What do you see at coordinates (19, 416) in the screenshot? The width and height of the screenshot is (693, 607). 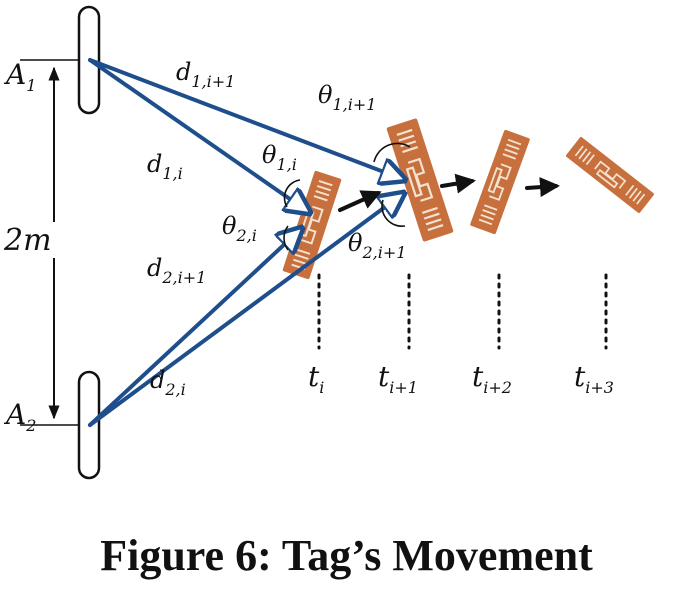 I see `antenna-2-label: A2` at bounding box center [19, 416].